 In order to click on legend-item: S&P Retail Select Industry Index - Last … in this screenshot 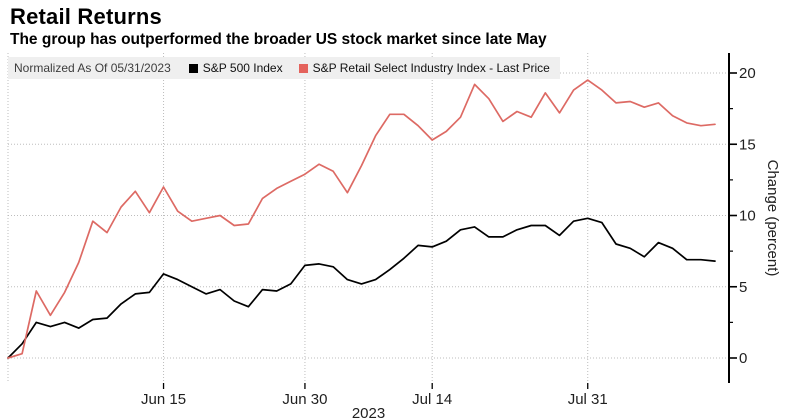, I will do `click(424, 68)`.